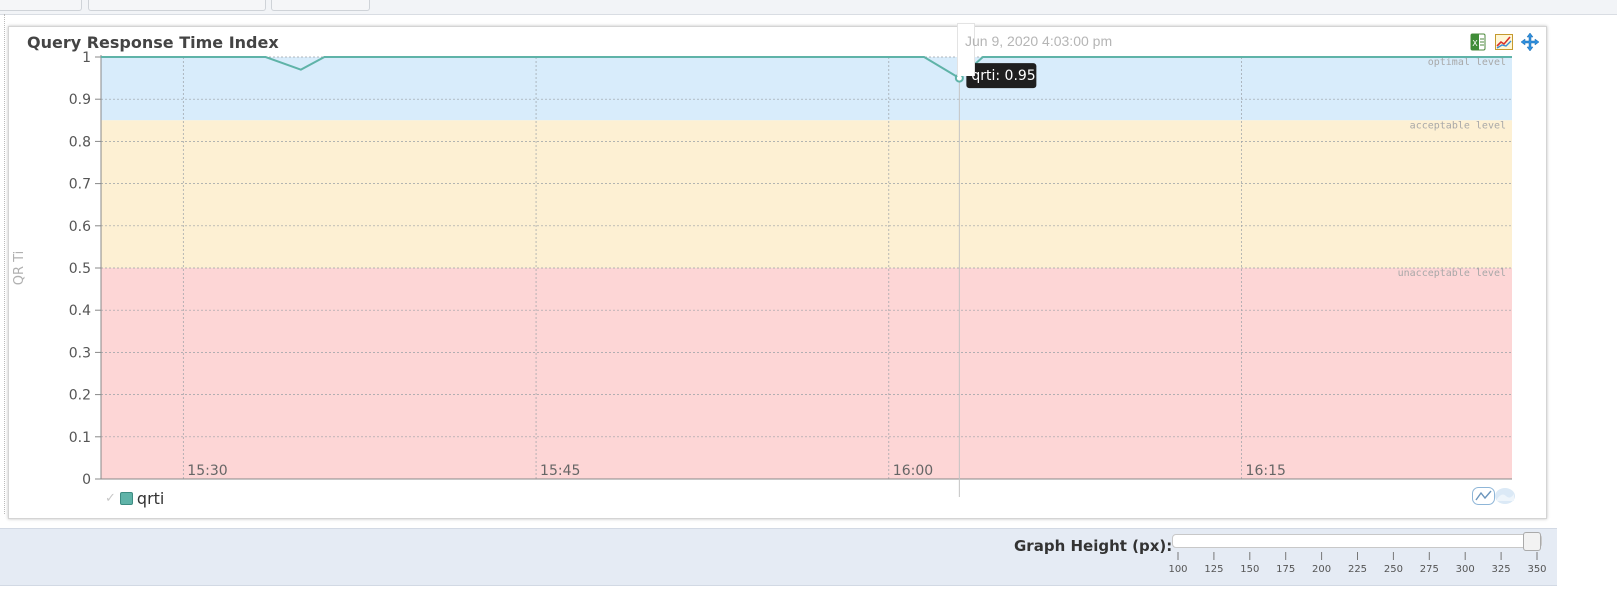 This screenshot has width=1617, height=615. I want to click on y-tick-label: 0.2, so click(80, 396).